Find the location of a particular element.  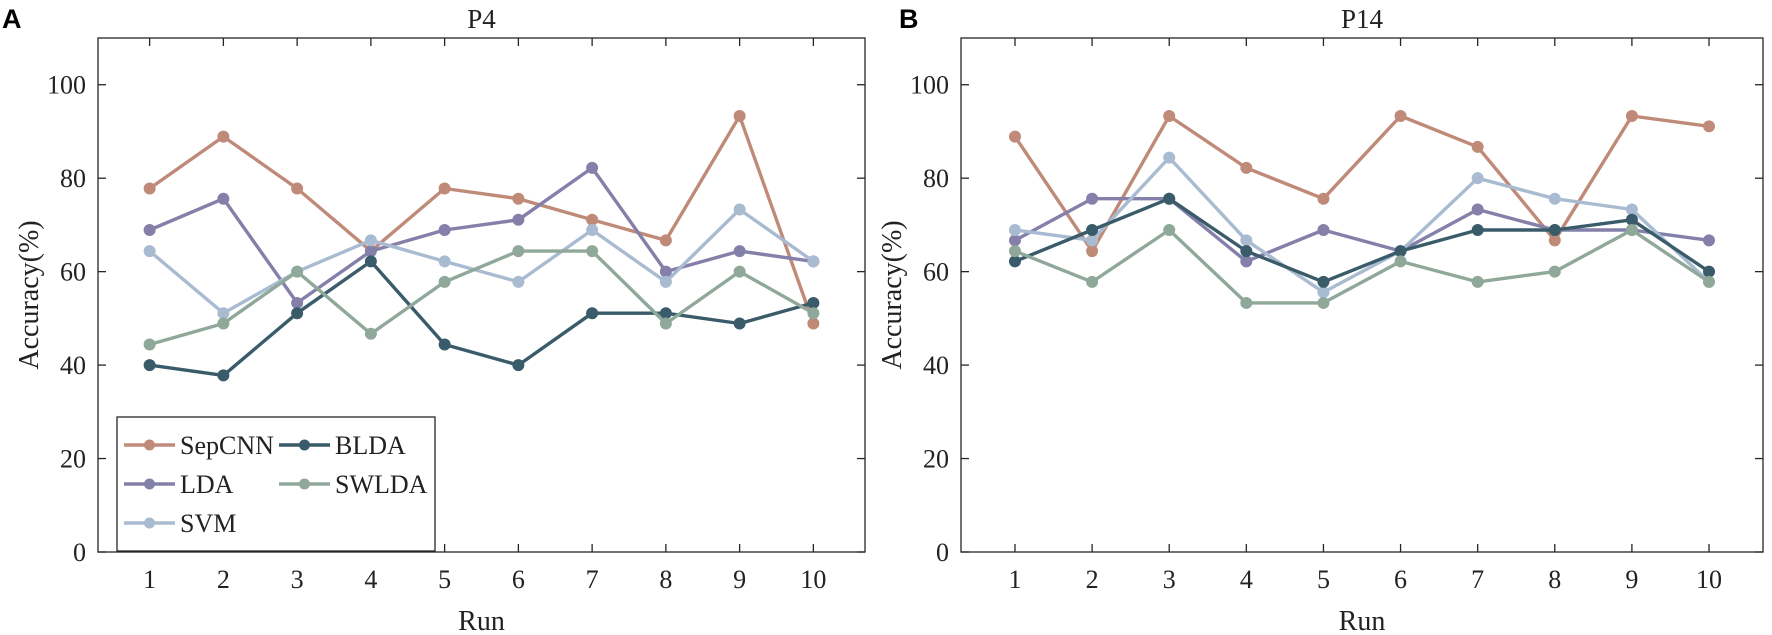

y-axis-label: Accuracy(%) is located at coordinates (892, 294).